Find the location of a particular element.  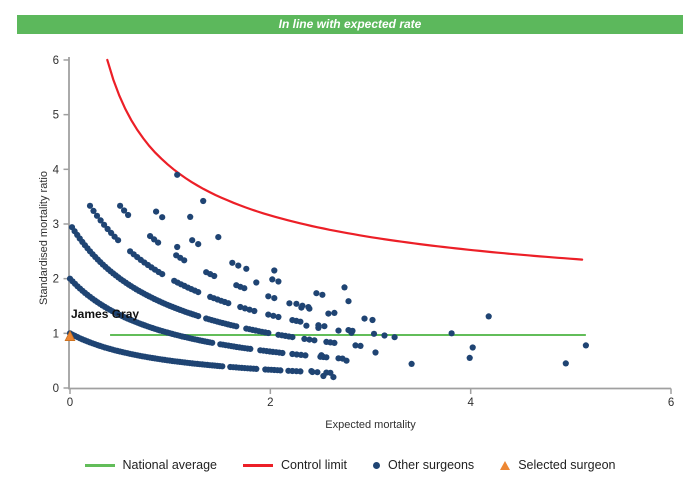

x-tick-label: 2 is located at coordinates (270, 403).